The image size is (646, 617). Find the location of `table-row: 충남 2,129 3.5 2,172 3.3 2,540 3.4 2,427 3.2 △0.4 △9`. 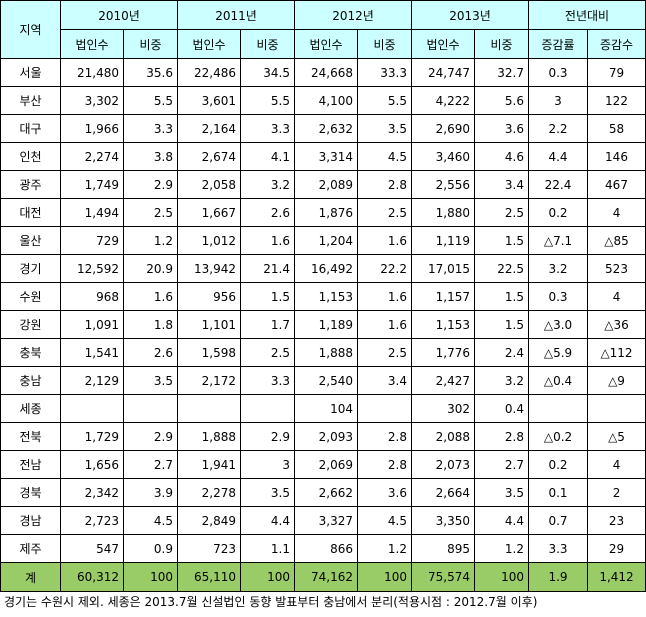

table-row: 충남 2,129 3.5 2,172 3.3 2,540 3.4 2,427 3.2 △0.4 △9 is located at coordinates (323, 380).